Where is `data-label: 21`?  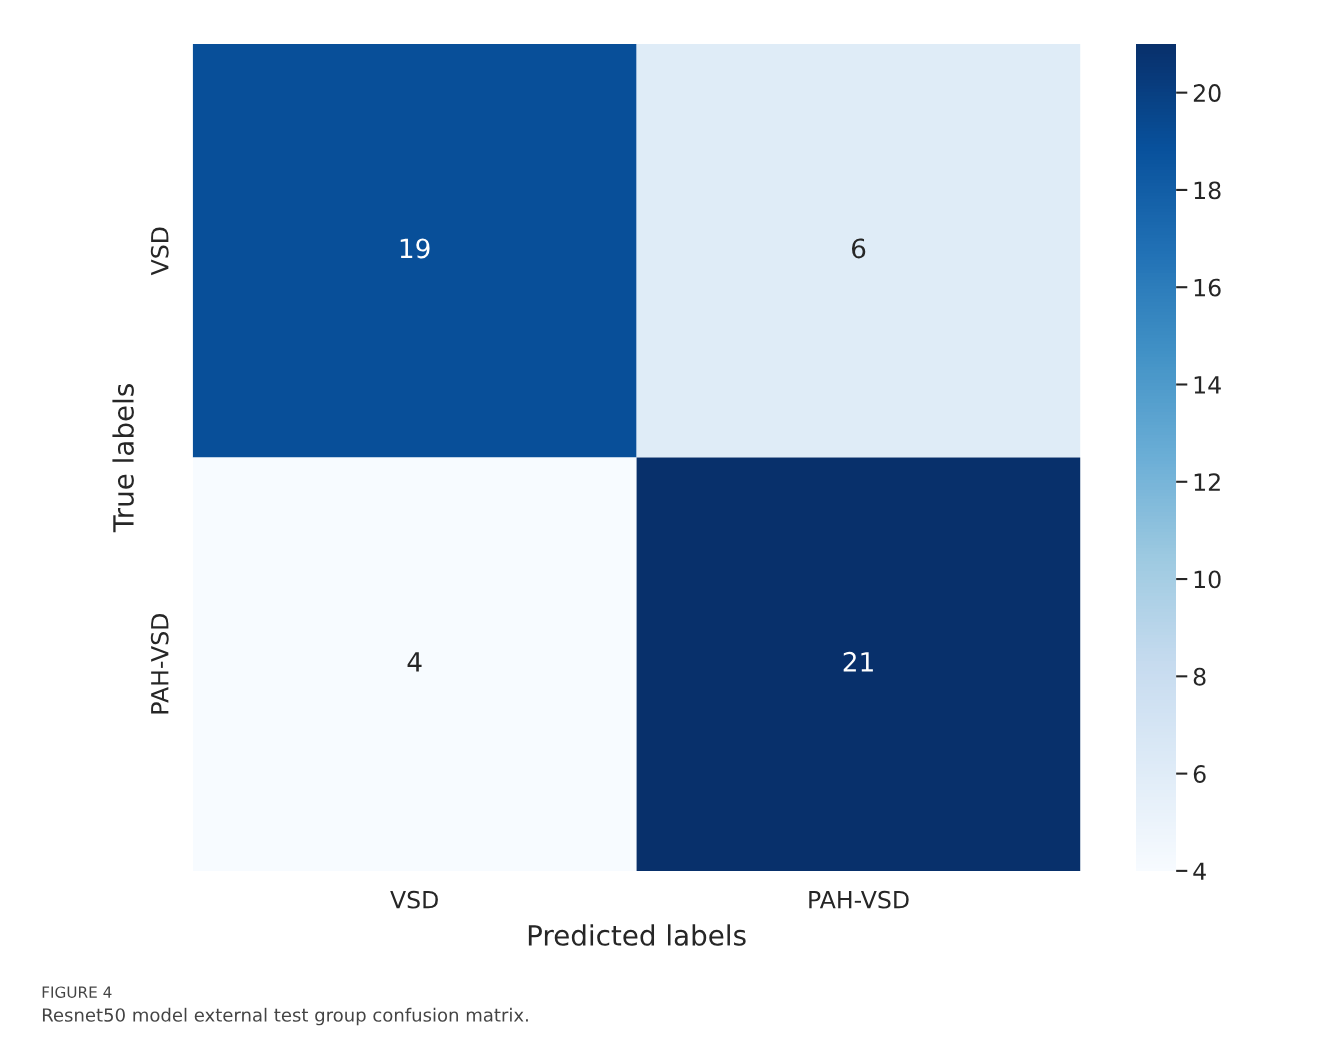
data-label: 21 is located at coordinates (858, 661).